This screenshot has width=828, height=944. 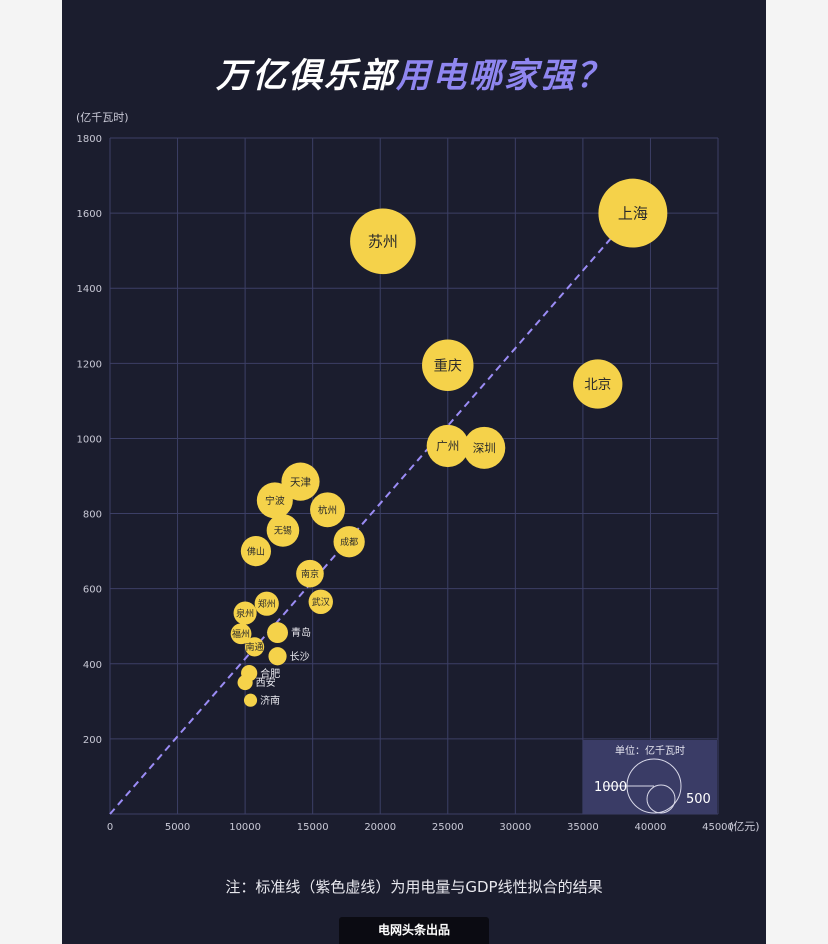 I want to click on x-tick-label: 45000, so click(x=718, y=827).